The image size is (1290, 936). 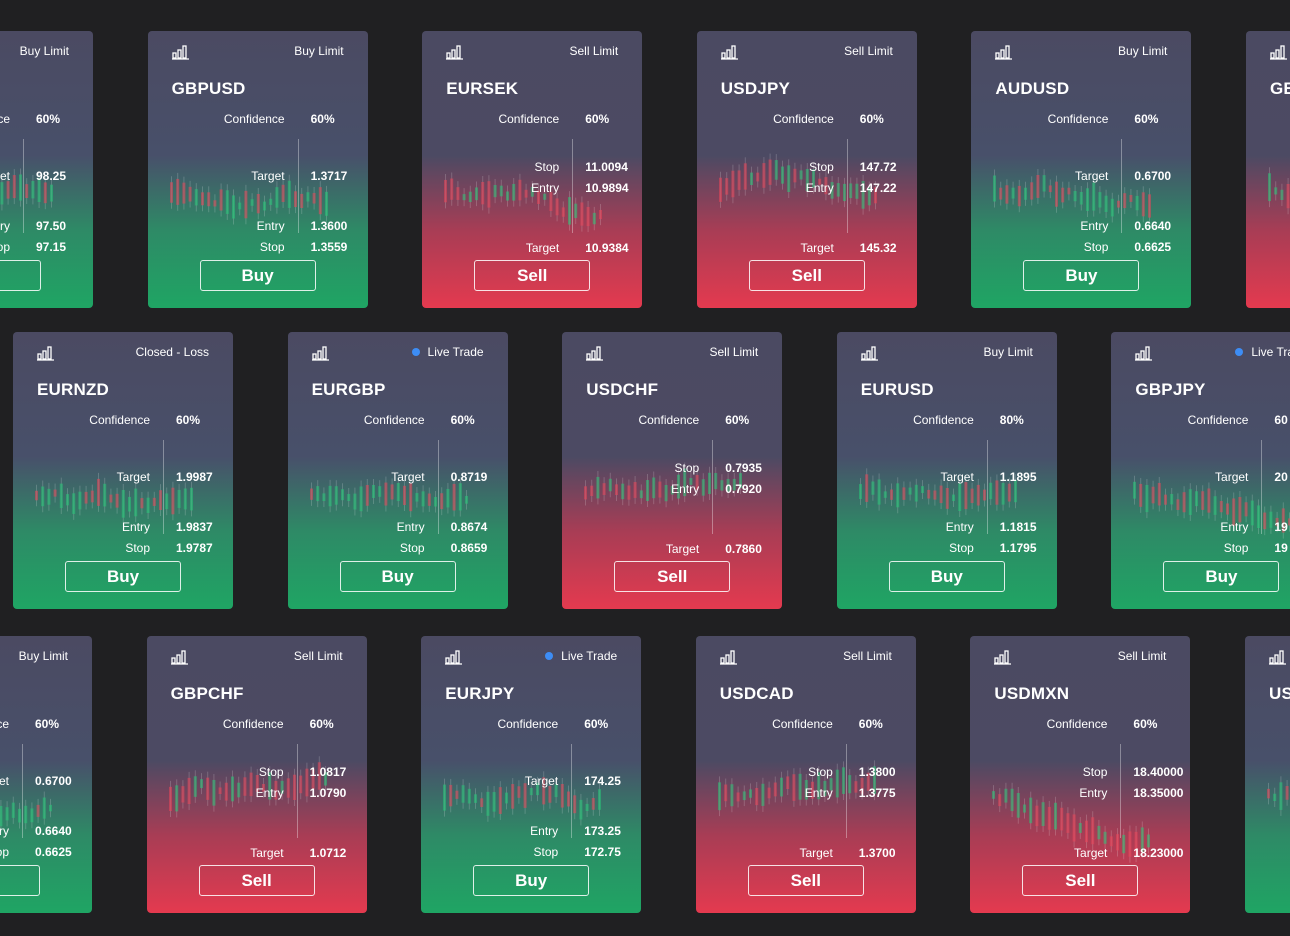 What do you see at coordinates (756, 693) in the screenshot?
I see `pair: USDCAD` at bounding box center [756, 693].